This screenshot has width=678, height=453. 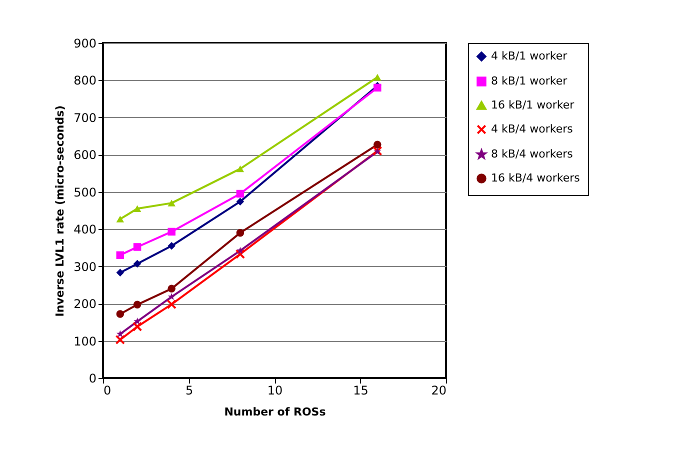 What do you see at coordinates (108, 391) in the screenshot?
I see `x-tick-label: 0` at bounding box center [108, 391].